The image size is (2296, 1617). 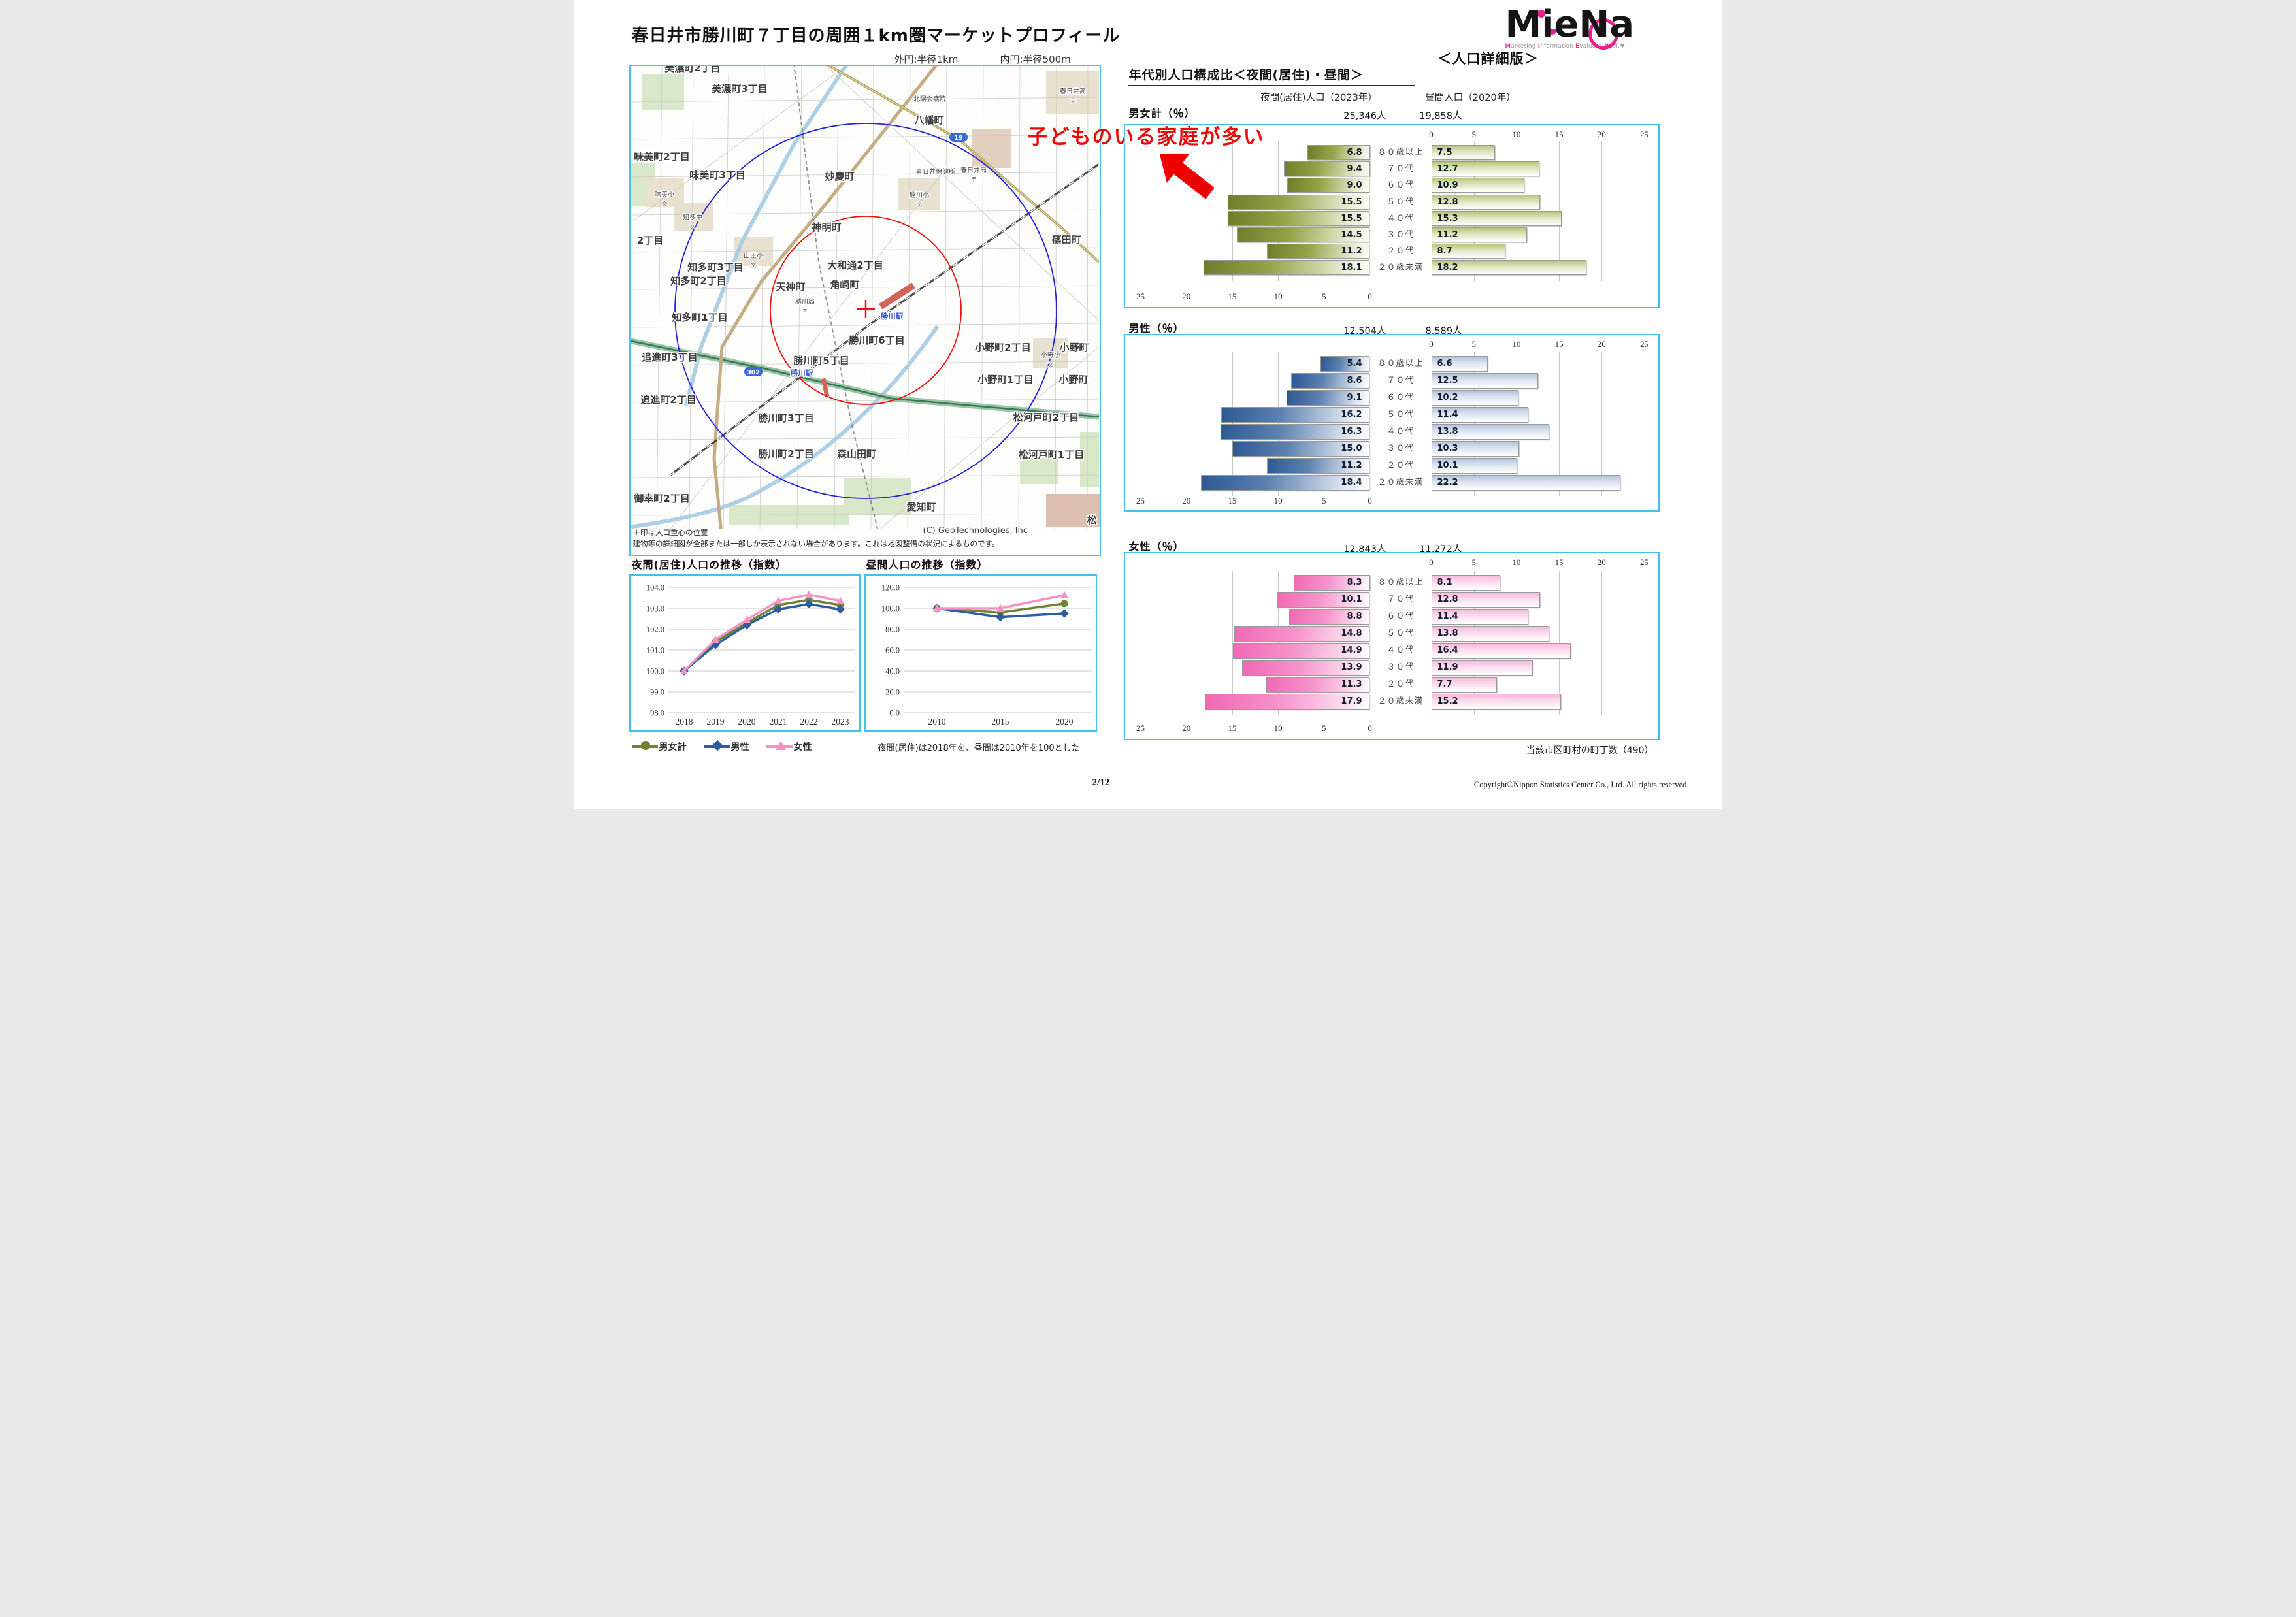 I want to click on town-label: 2丁目, so click(x=649, y=240).